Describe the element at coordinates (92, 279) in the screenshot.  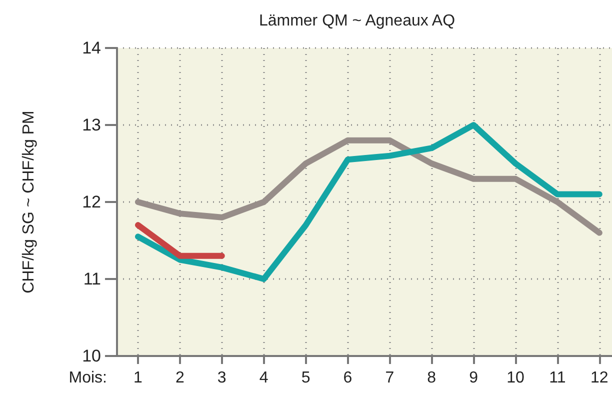
I see `y-tick-label: 11` at that location.